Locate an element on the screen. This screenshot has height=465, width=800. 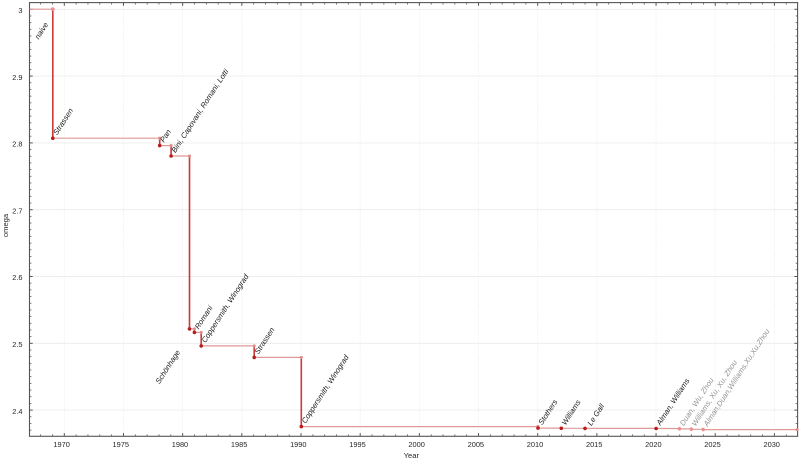
svg-text: 1980 is located at coordinates (180, 444).